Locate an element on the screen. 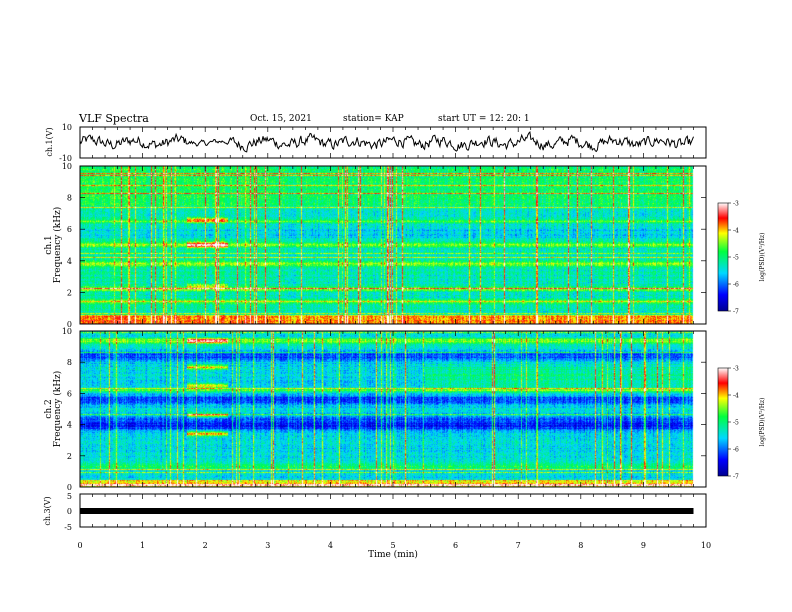 The width and height of the screenshot is (792, 612). ch2-spectrogram-ytick-label: 2 is located at coordinates (69, 456).